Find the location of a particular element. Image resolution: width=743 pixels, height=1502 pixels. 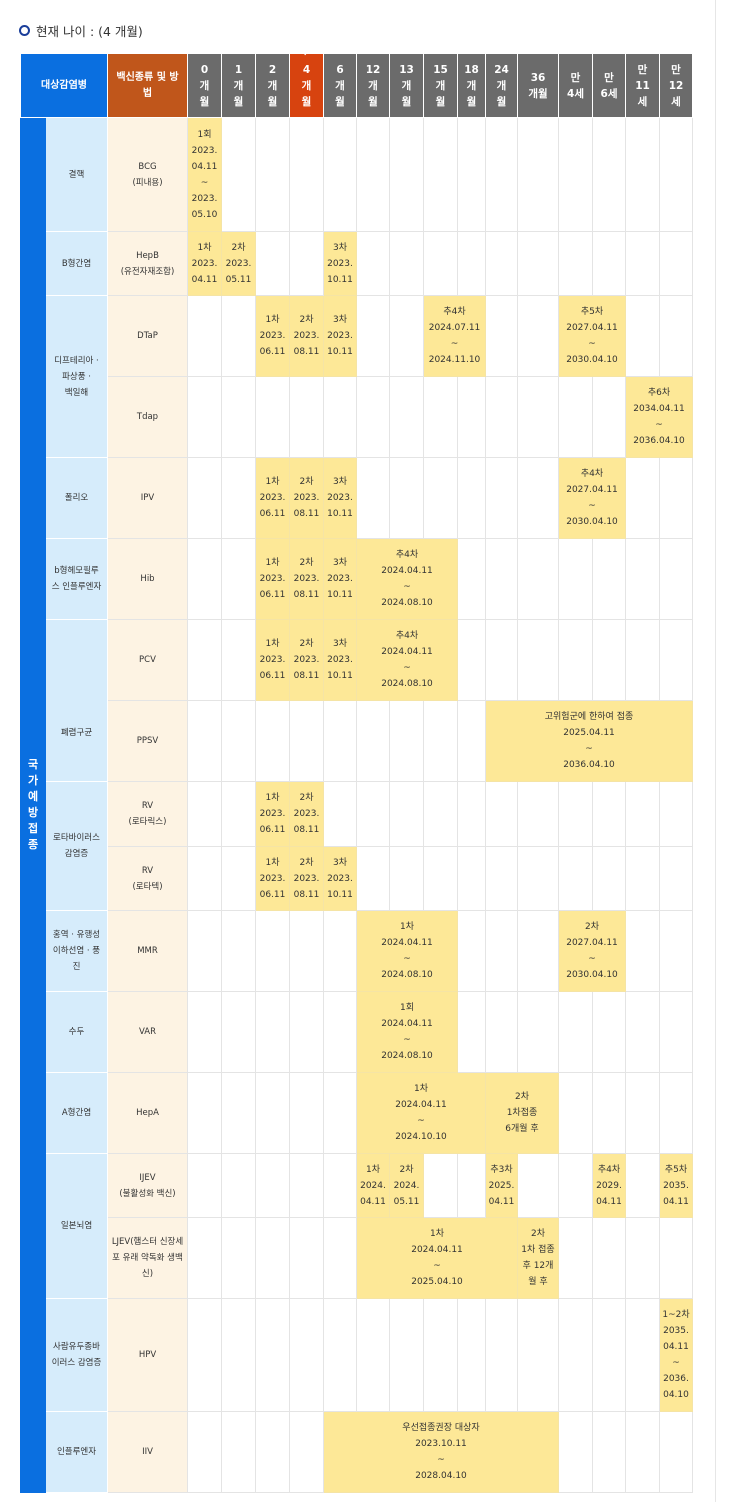

disease-cell: 결핵 is located at coordinates (76, 174).